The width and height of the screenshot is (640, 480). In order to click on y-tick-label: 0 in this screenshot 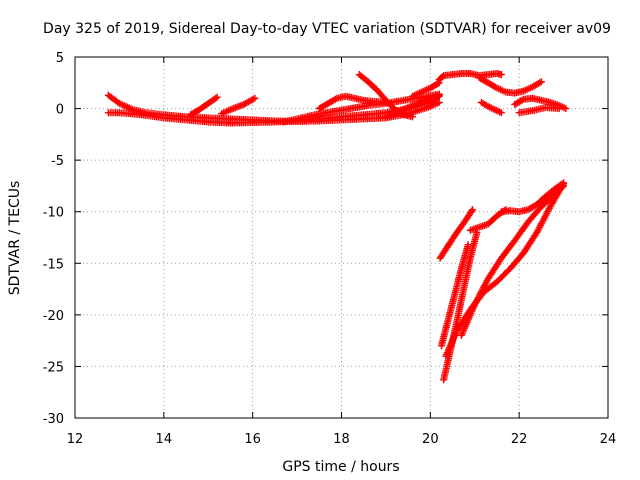, I will do `click(60, 110)`.